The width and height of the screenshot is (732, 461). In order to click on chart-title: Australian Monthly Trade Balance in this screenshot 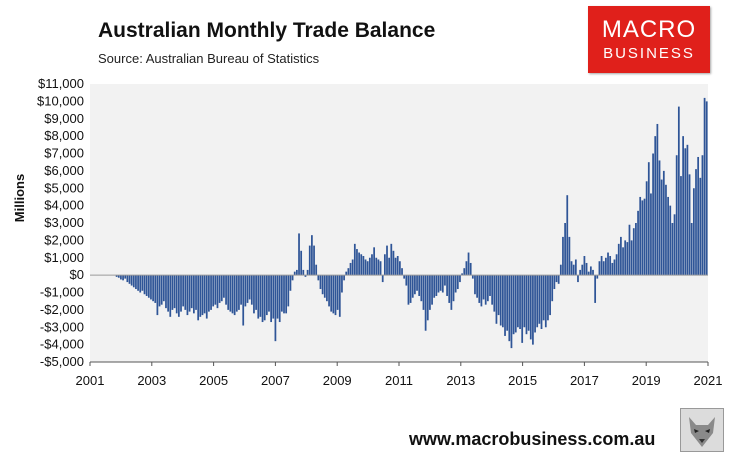, I will do `click(267, 30)`.